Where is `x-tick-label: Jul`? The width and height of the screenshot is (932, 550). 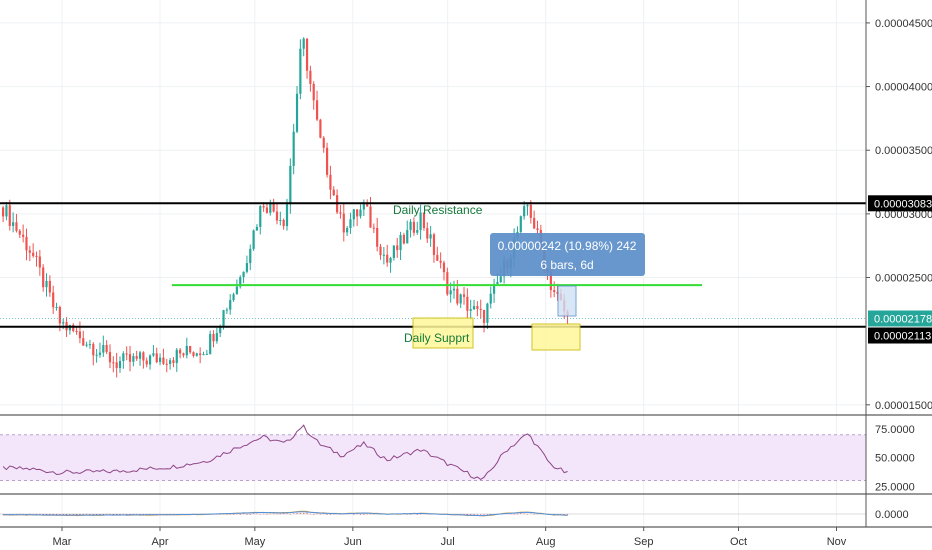
x-tick-label: Jul is located at coordinates (448, 542).